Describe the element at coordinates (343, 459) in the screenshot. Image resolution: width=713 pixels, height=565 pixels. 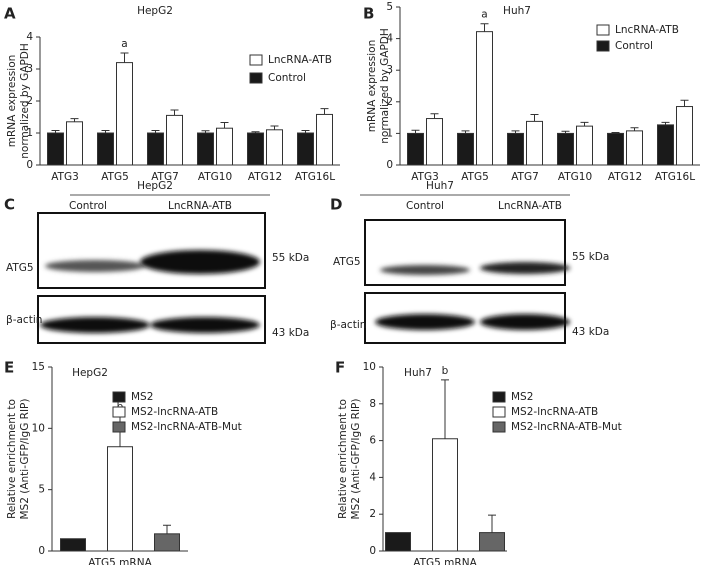
I see `y-axis-label: Relative enrichment to` at that location.